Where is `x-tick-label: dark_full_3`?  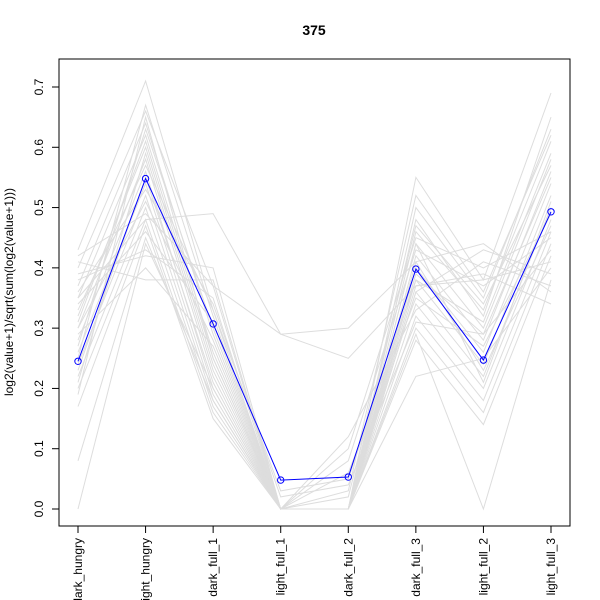
x-tick-label: dark_full_3 is located at coordinates (416, 567).